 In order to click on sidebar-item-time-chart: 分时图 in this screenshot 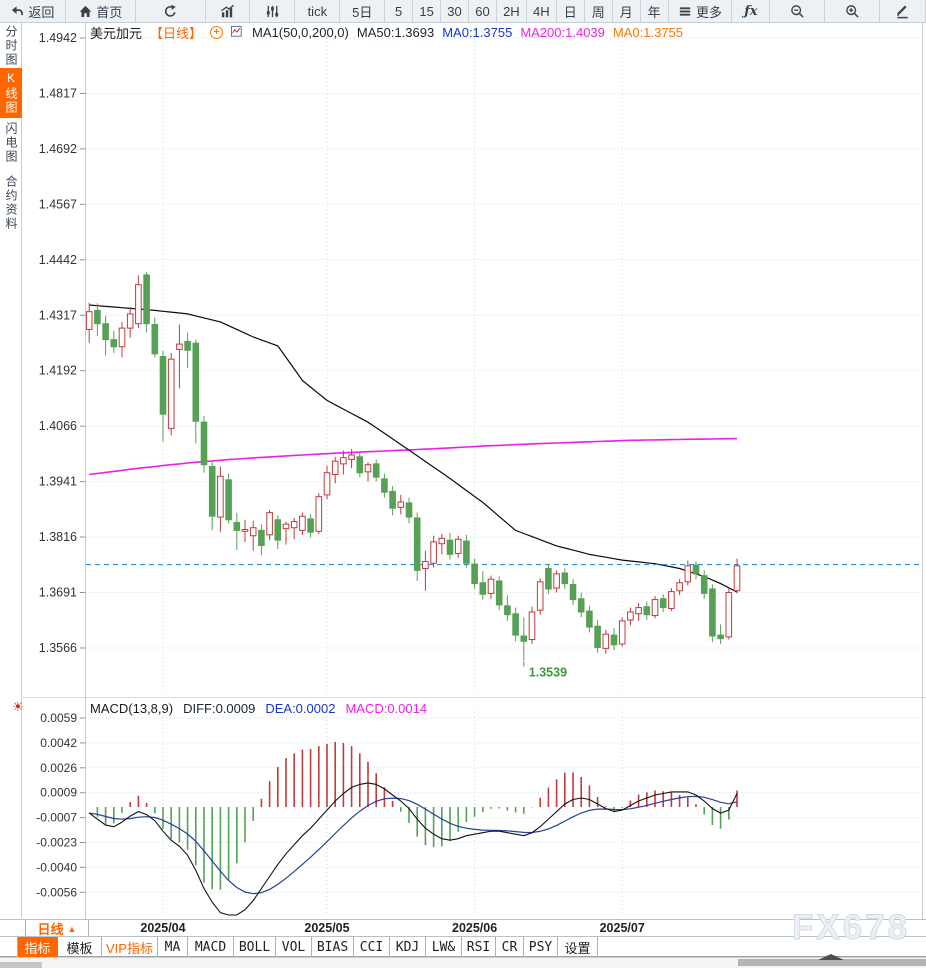, I will do `click(11, 46)`.